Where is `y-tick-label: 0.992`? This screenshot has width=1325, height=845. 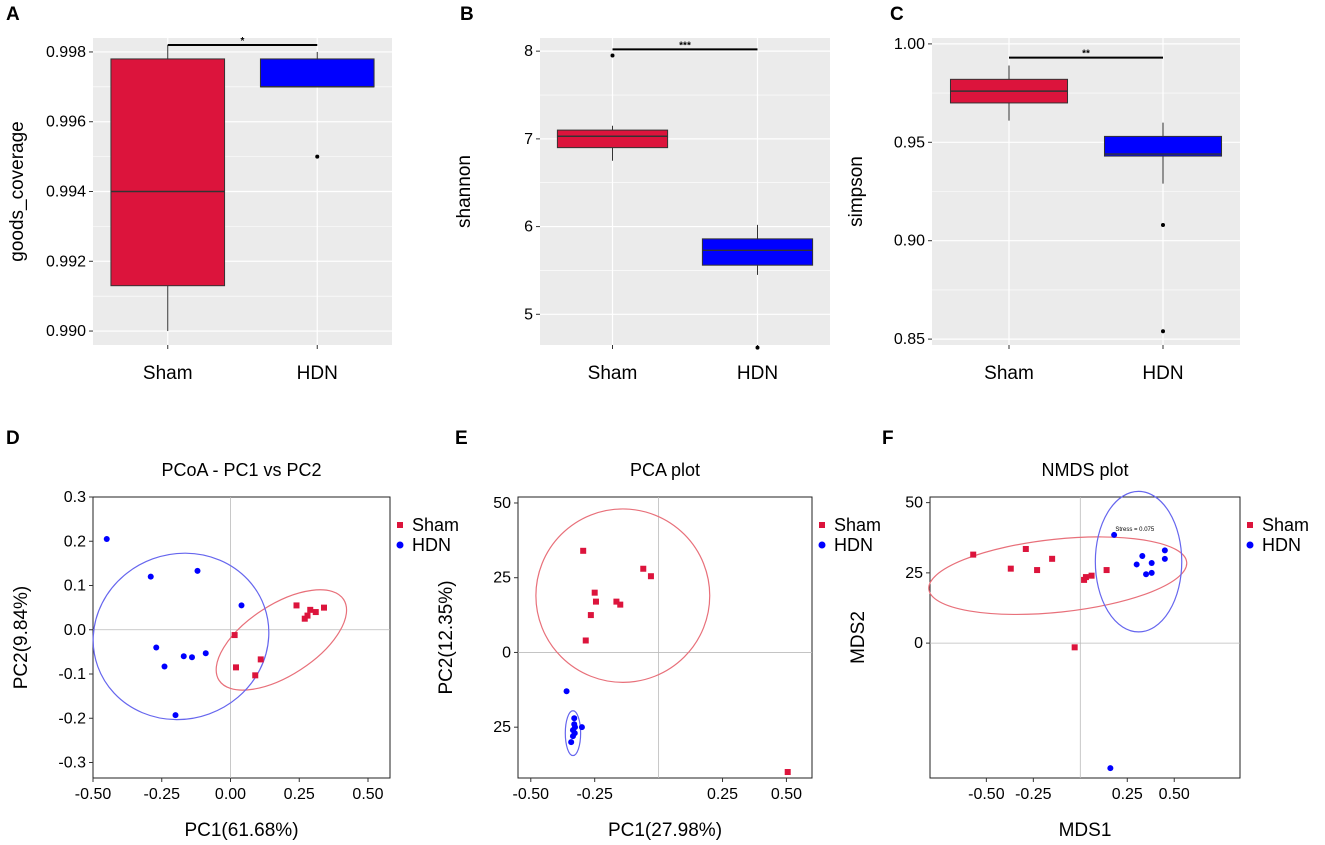
y-tick-label: 0.992 is located at coordinates (66, 261).